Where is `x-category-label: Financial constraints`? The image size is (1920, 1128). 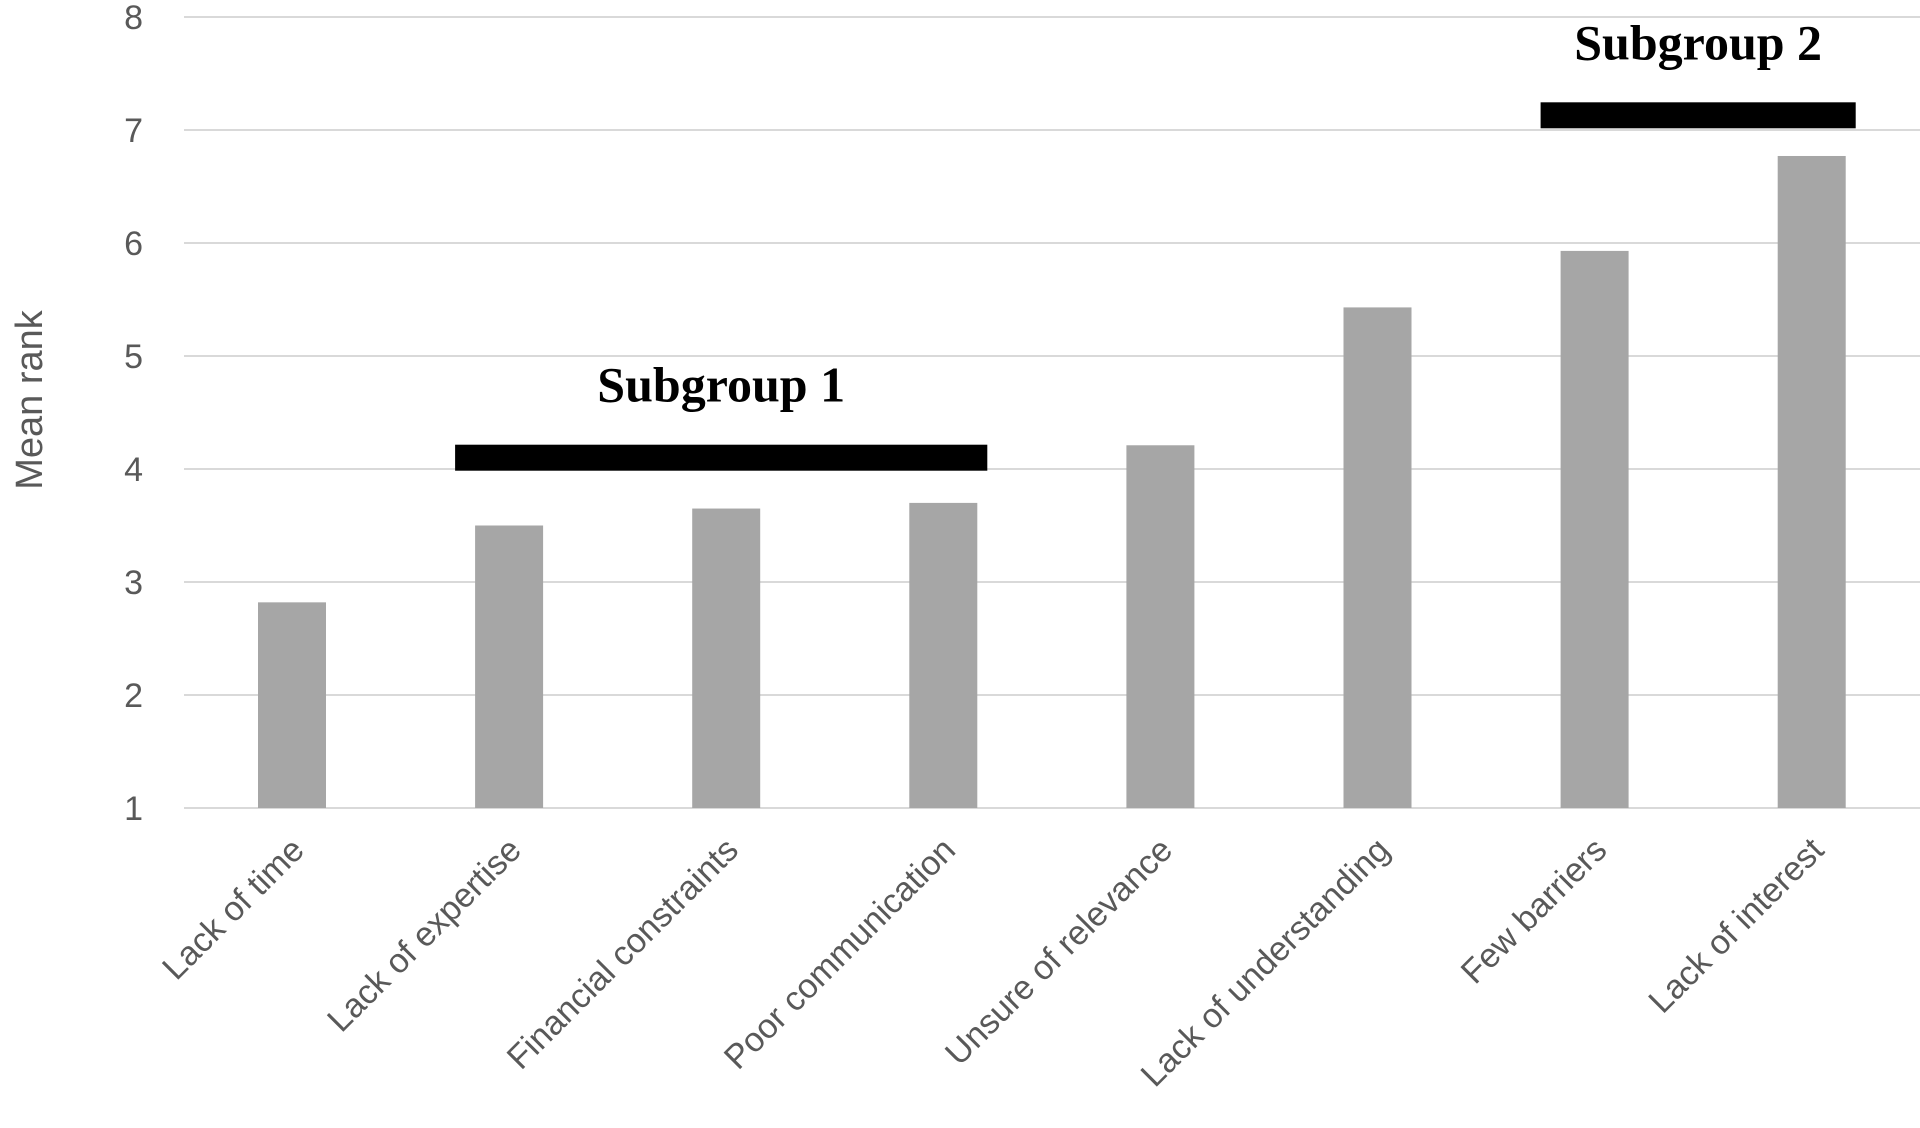 x-category-label: Financial constraints is located at coordinates (623, 954).